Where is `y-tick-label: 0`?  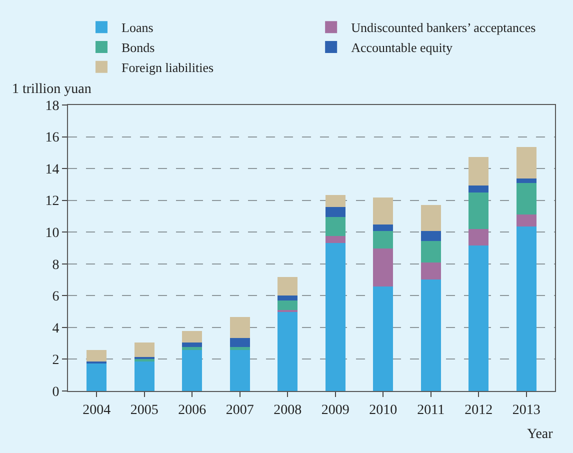 y-tick-label: 0 is located at coordinates (56, 392).